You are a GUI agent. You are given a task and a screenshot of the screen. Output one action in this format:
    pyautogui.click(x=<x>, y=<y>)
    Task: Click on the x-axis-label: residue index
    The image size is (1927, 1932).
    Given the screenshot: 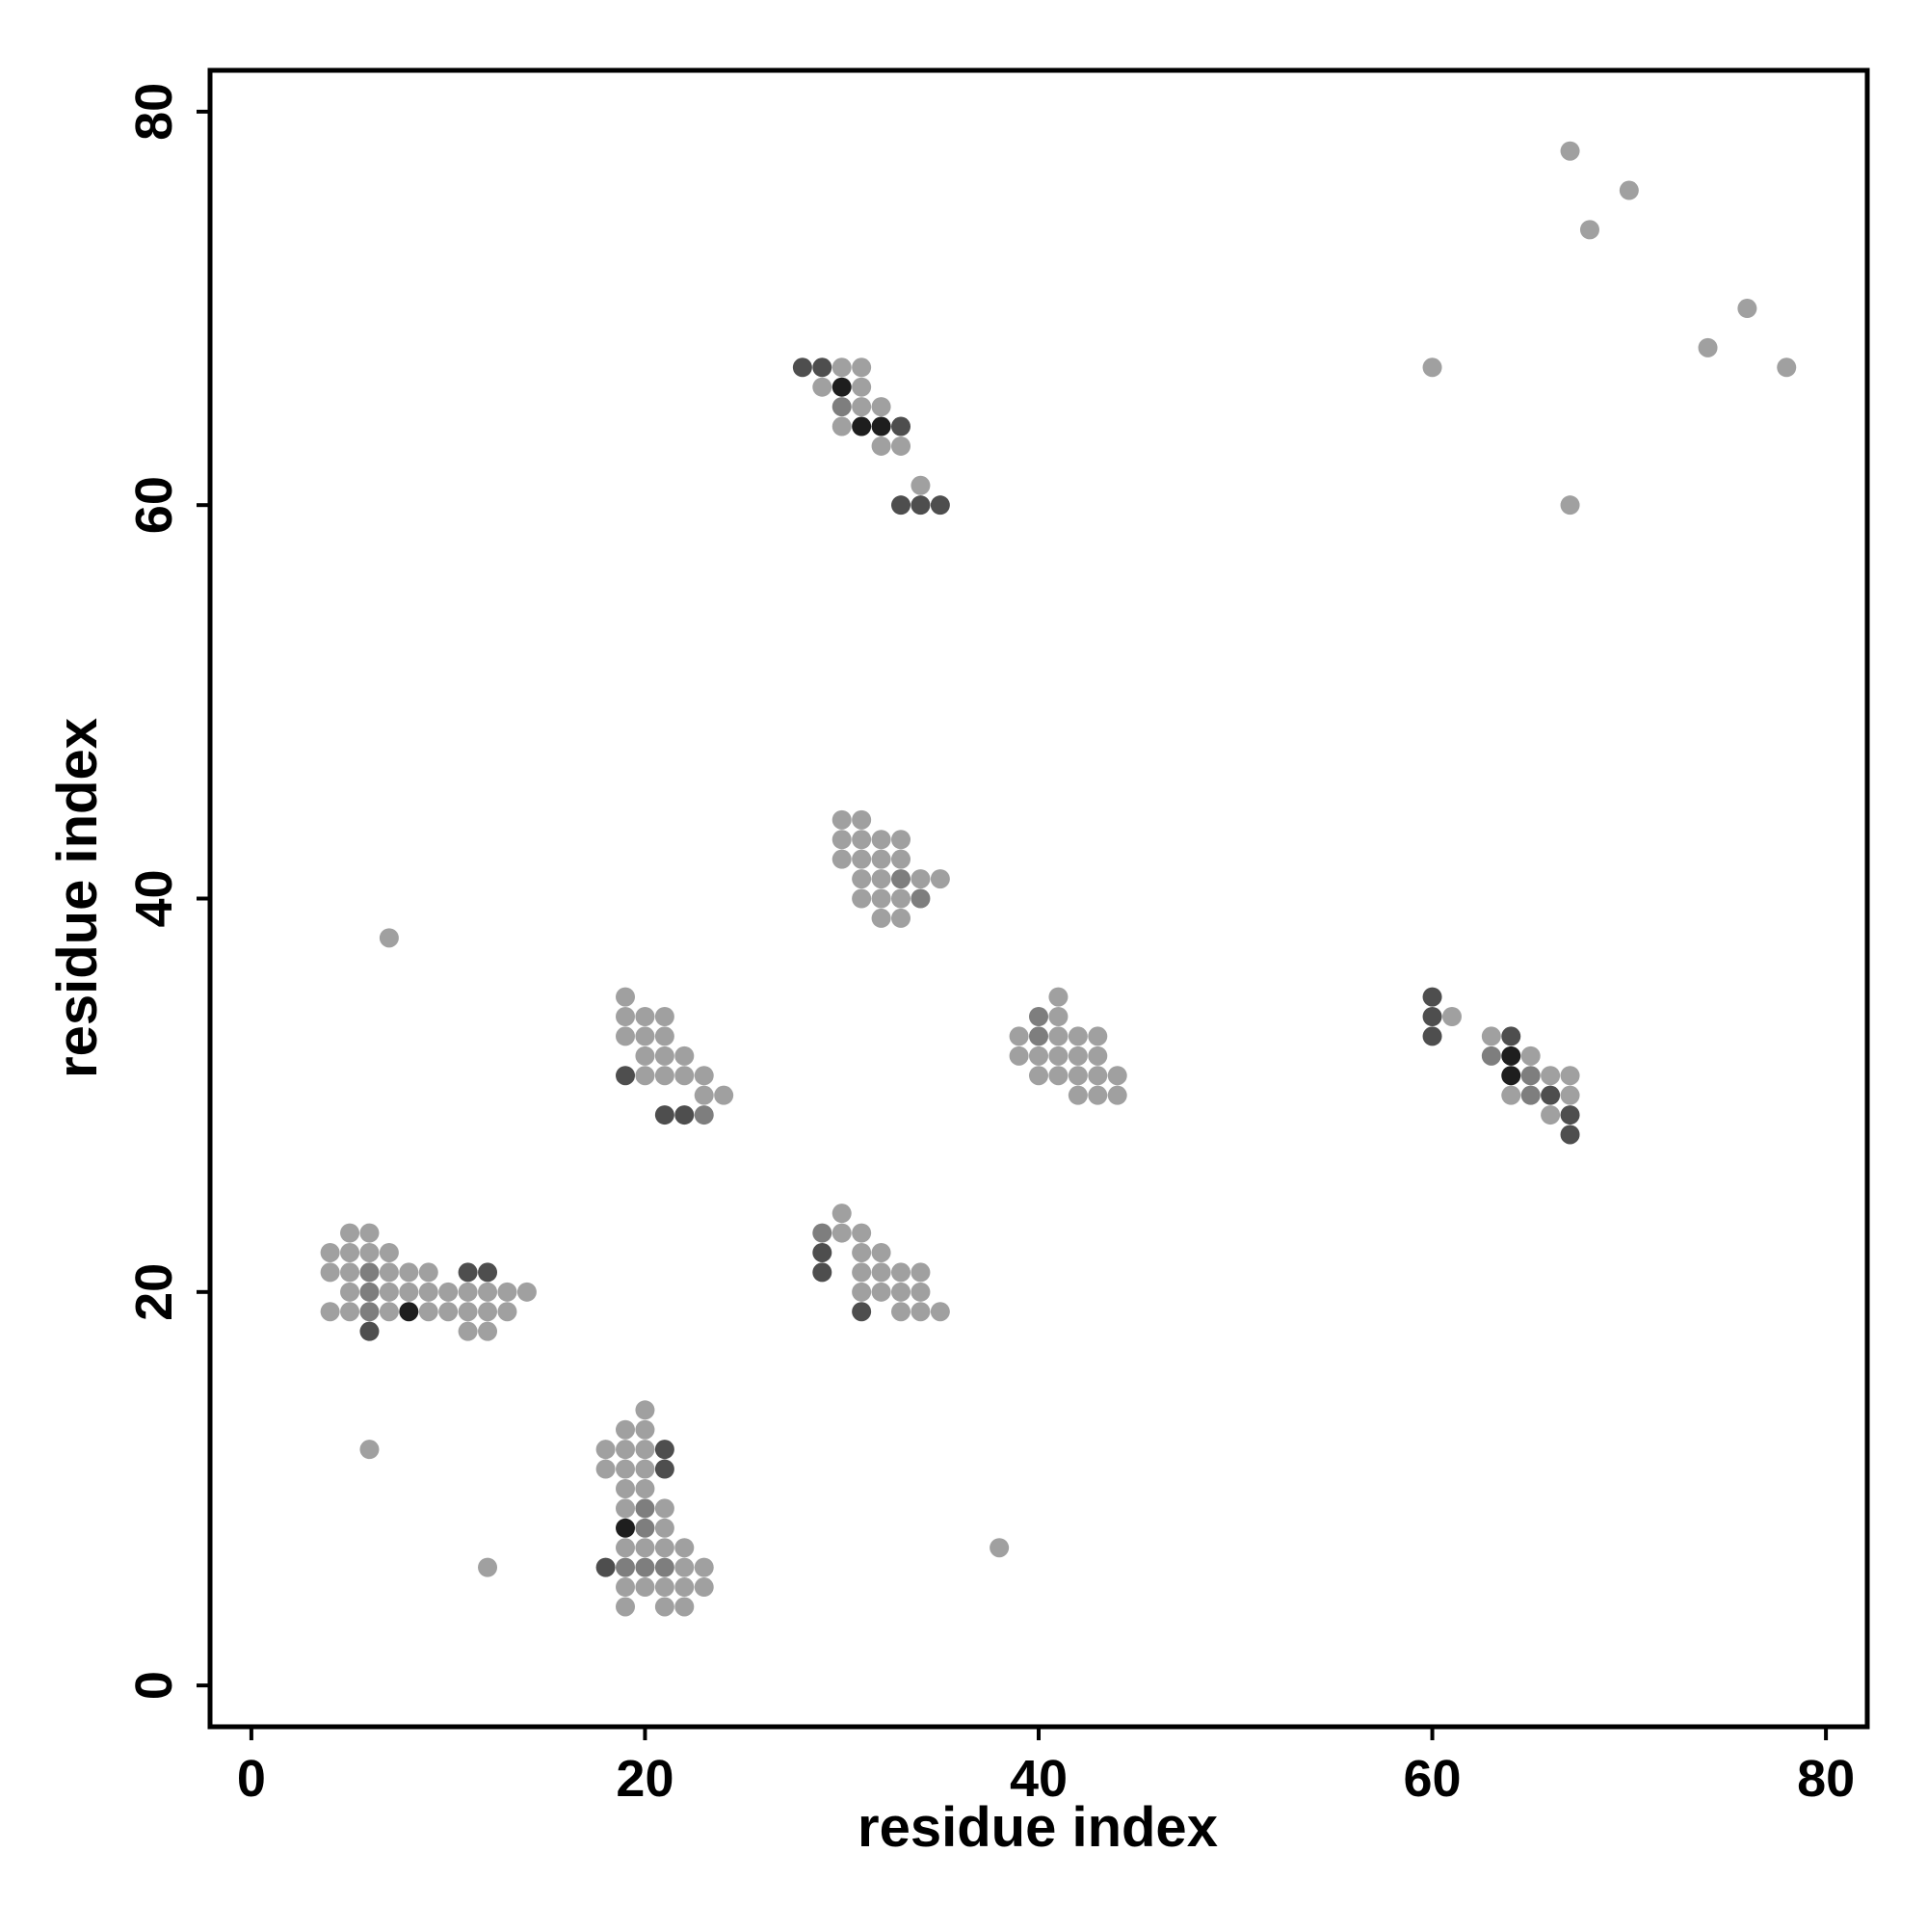 What is the action you would take?
    pyautogui.click(x=1038, y=1827)
    